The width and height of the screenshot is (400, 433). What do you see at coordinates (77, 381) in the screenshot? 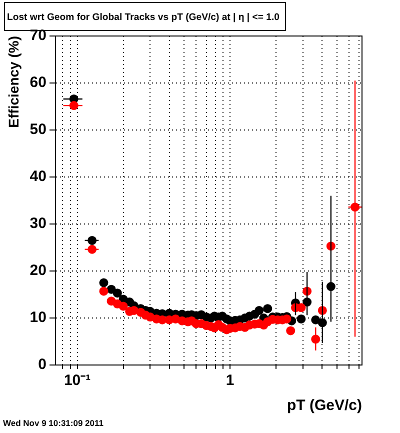
I see `x-tick-label: 10⁻¹` at bounding box center [77, 381].